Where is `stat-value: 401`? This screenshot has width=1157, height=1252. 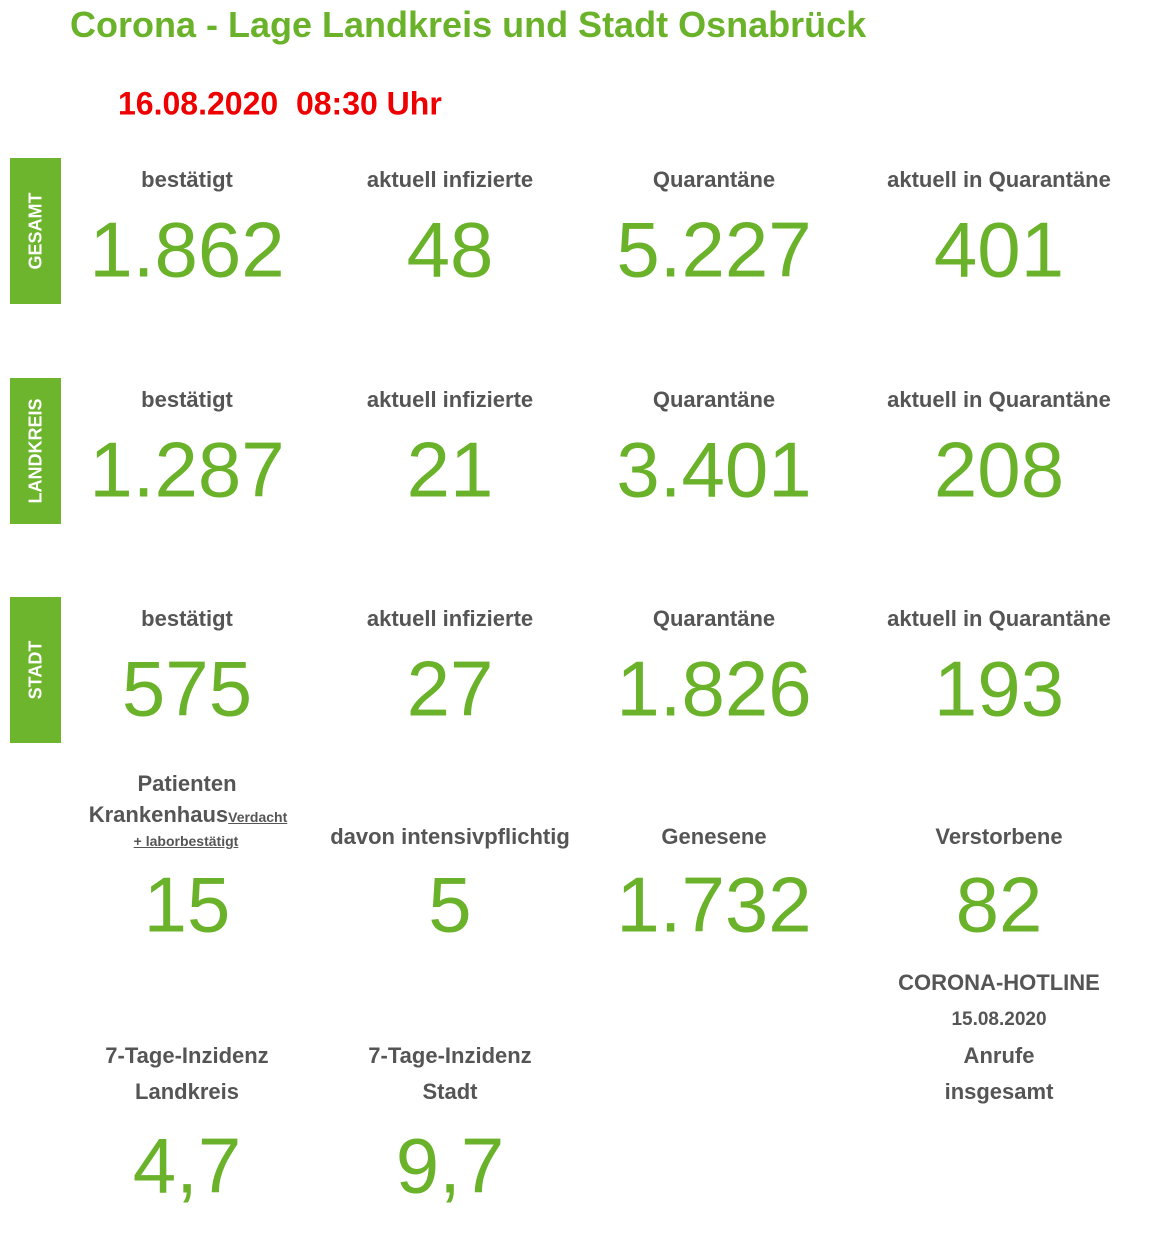
stat-value: 401 is located at coordinates (999, 249).